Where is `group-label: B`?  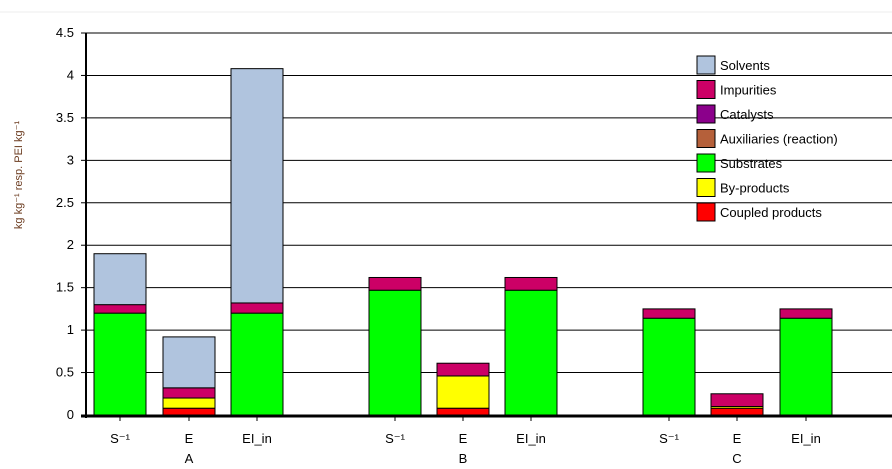 group-label: B is located at coordinates (463, 458).